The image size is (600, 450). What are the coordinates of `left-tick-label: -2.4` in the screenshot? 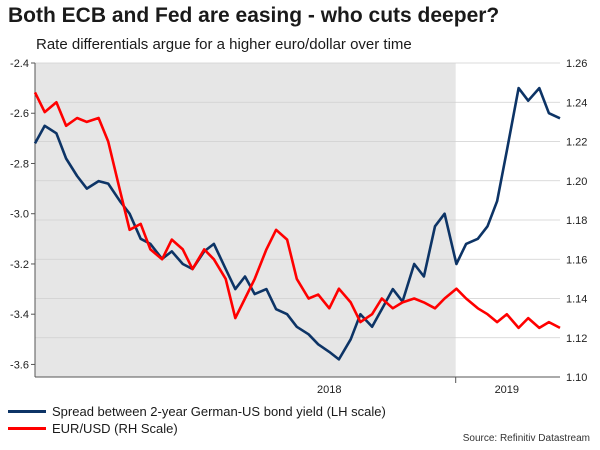 It's located at (19, 64).